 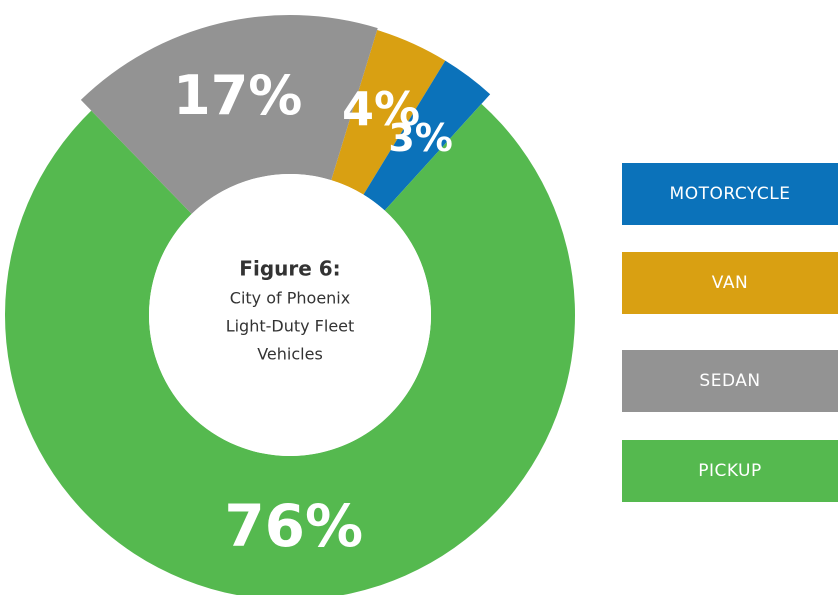 I want to click on data-label: 4%, so click(x=381, y=109).